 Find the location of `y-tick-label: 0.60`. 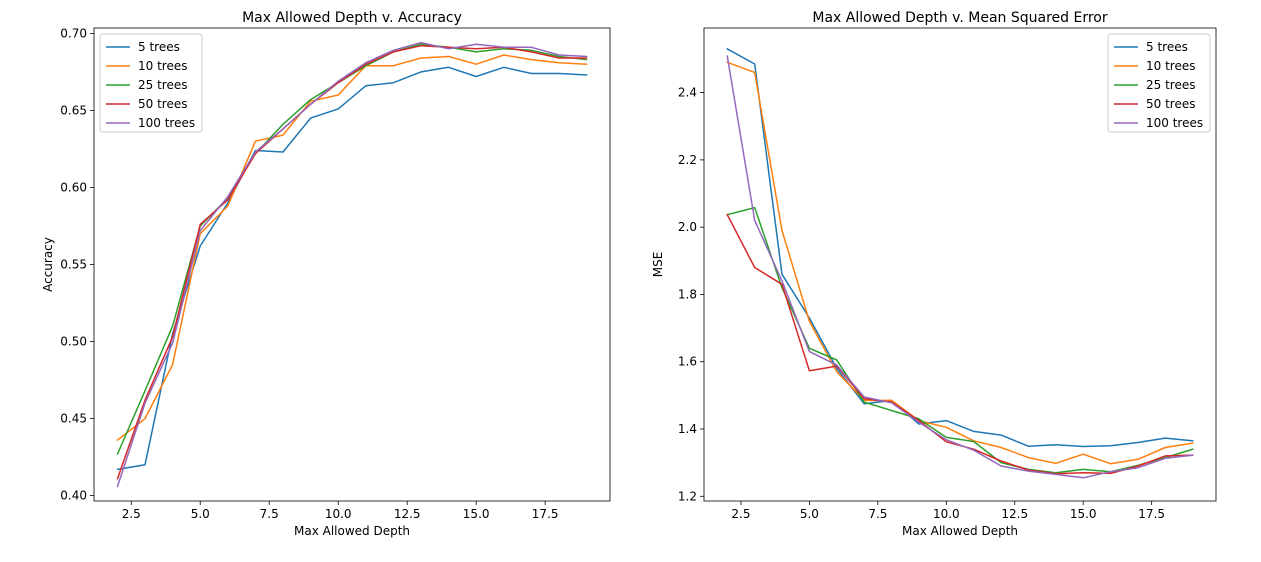

y-tick-label: 0.60 is located at coordinates (73, 187).